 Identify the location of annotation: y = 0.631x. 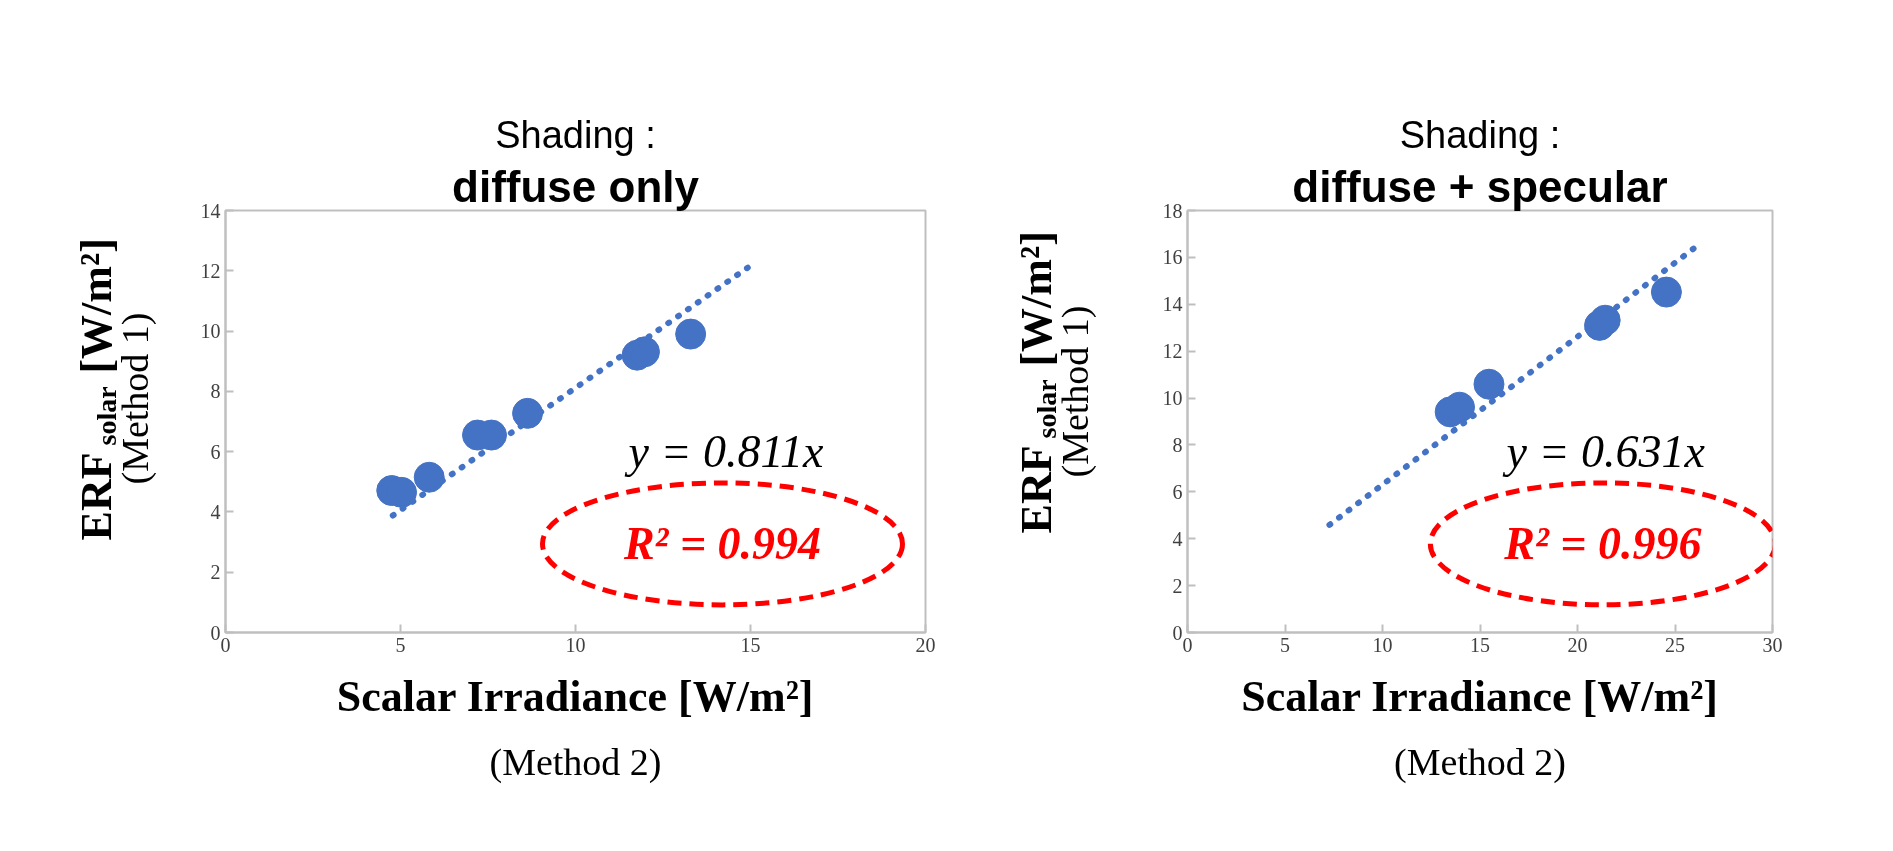
(1604, 451).